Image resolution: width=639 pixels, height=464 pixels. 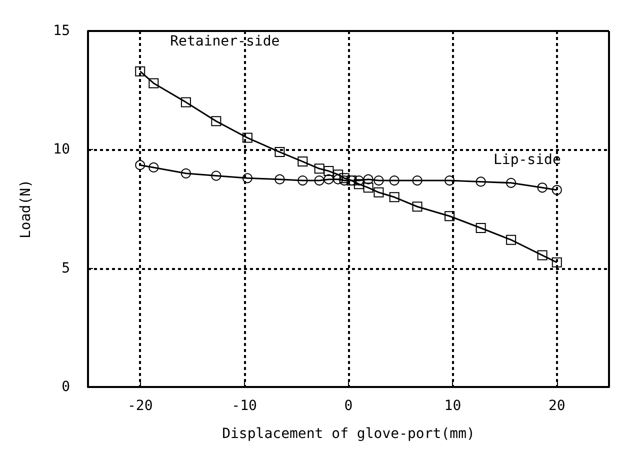 What do you see at coordinates (348, 406) in the screenshot?
I see `x-tick-label: 0` at bounding box center [348, 406].